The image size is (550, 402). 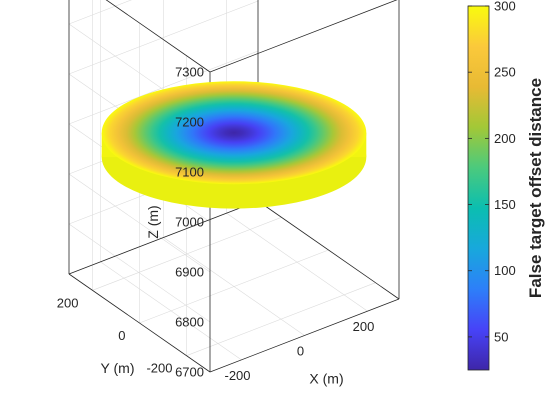 I want to click on colorbar-tick-label: 100, so click(x=505, y=270).